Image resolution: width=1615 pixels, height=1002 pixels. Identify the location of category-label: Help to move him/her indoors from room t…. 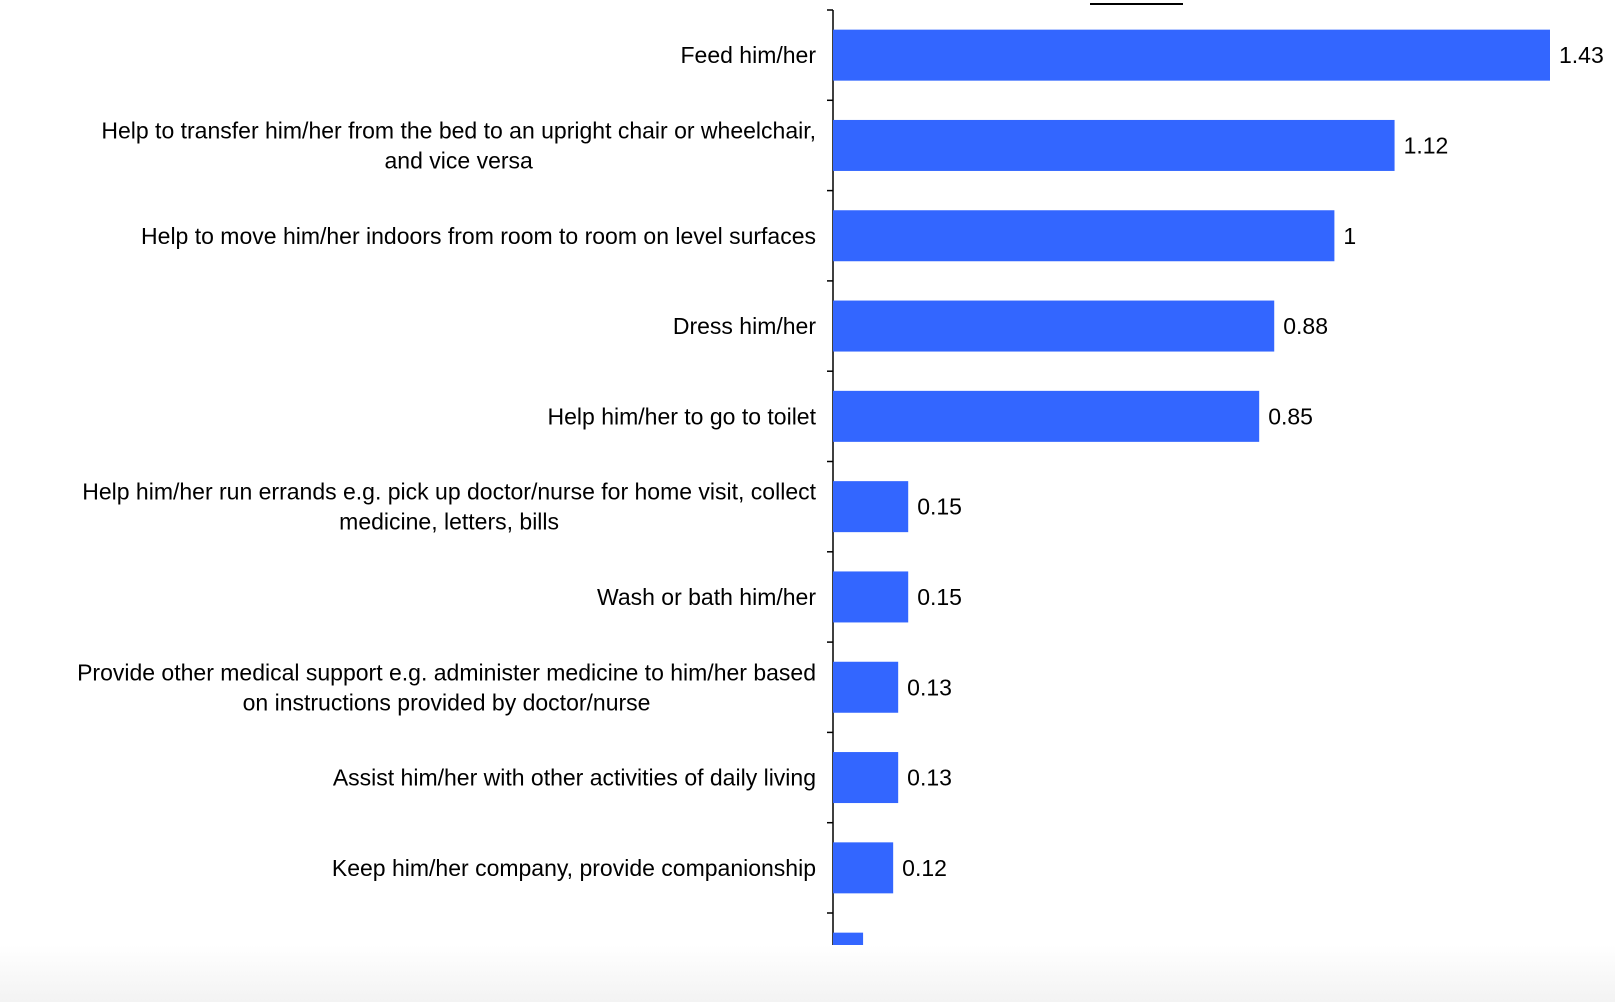
(478, 236).